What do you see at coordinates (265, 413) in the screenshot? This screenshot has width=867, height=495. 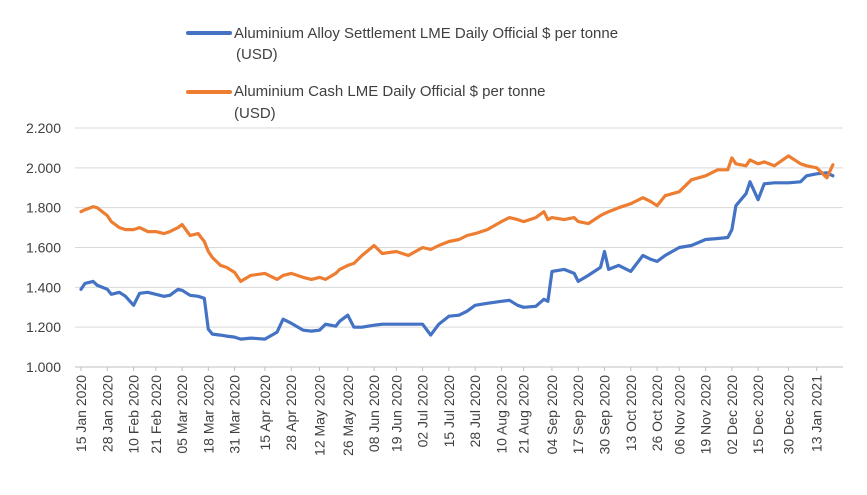 I see `x-tick-label: 15 Apr 2020` at bounding box center [265, 413].